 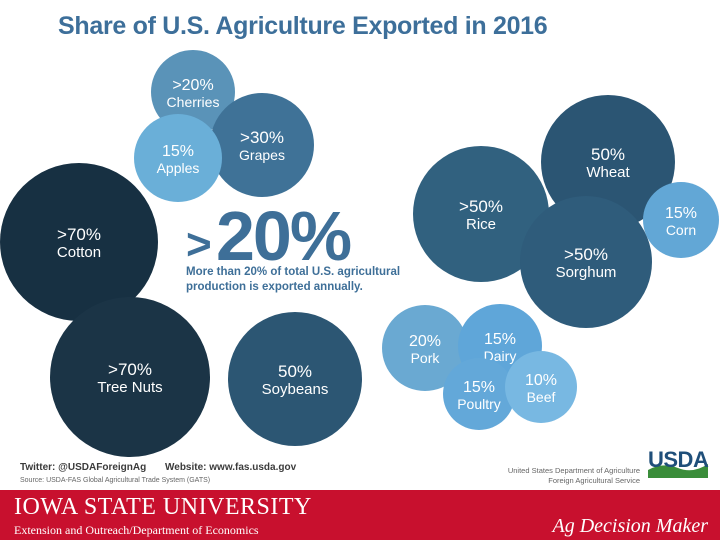 What do you see at coordinates (83, 467) in the screenshot?
I see `twitter-handle: Twitter: @USDAForeignAg` at bounding box center [83, 467].